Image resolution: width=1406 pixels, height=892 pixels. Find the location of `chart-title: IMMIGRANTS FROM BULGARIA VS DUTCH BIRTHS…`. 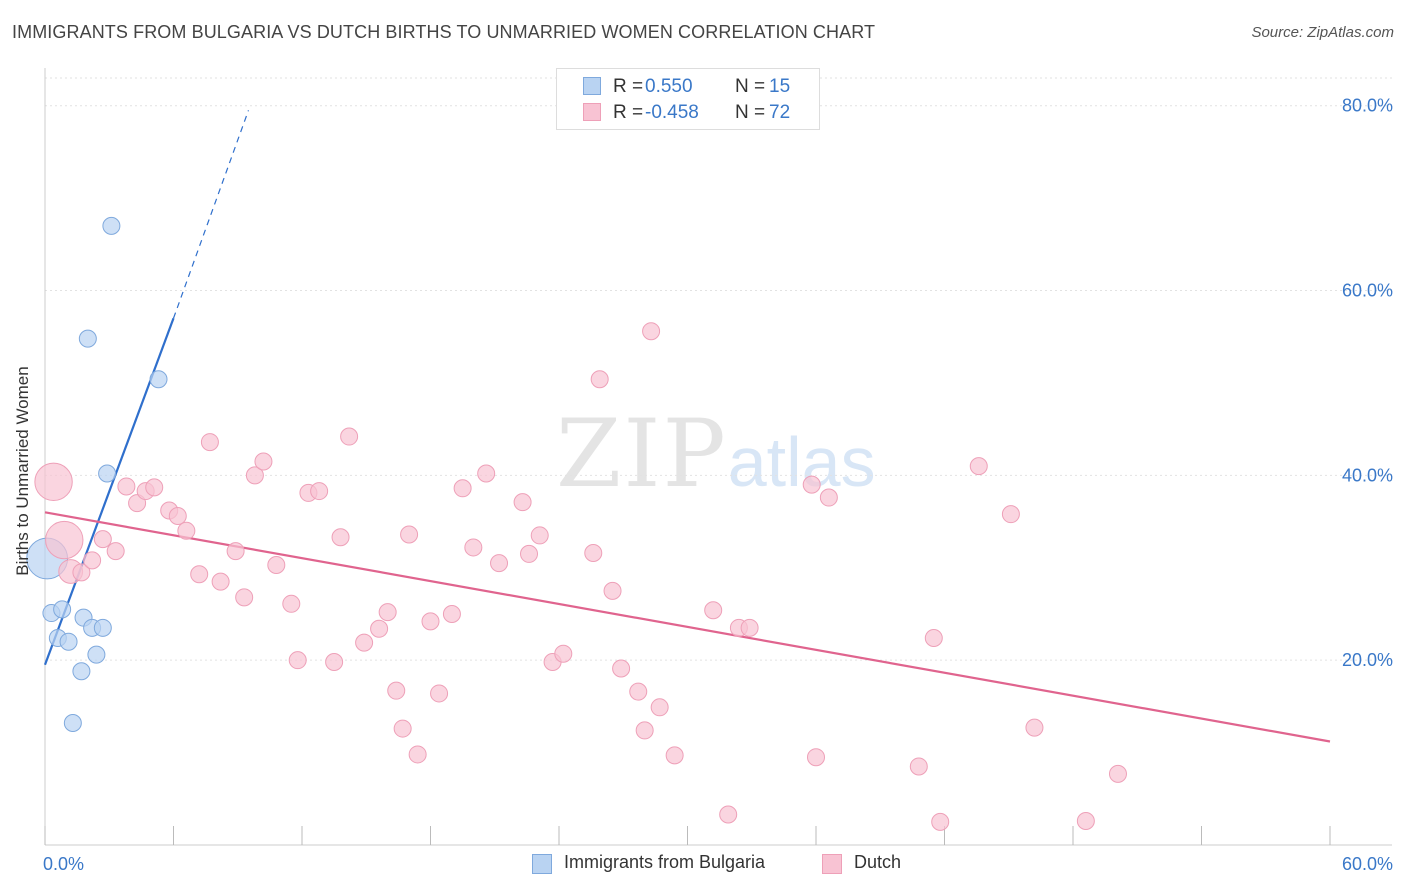

chart-title: IMMIGRANTS FROM BULGARIA VS DUTCH BIRTHS… is located at coordinates (444, 32).